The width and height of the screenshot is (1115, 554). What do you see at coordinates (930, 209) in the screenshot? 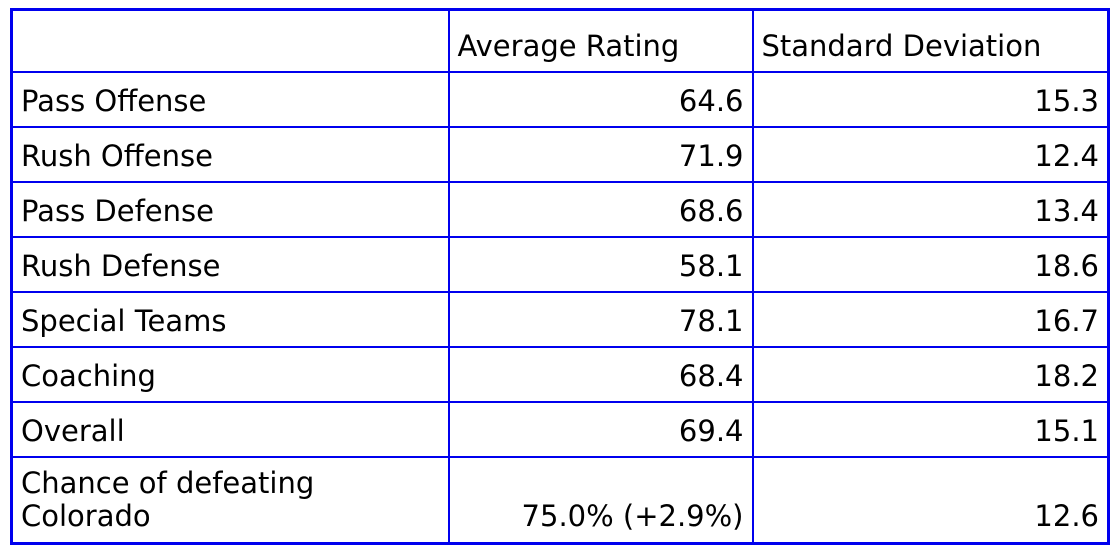
I see `std-dev-value: 13.4` at bounding box center [930, 209].